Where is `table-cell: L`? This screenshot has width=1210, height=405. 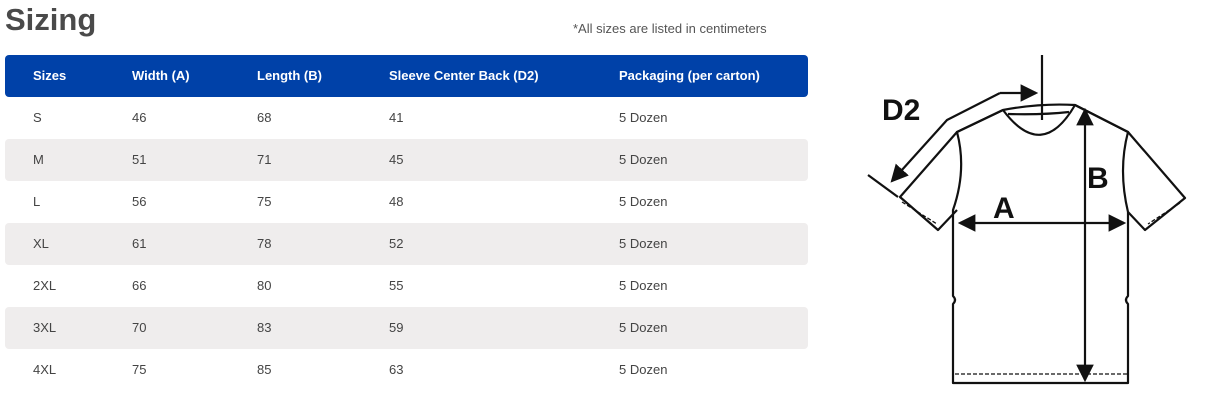
table-cell: L is located at coordinates (37, 201).